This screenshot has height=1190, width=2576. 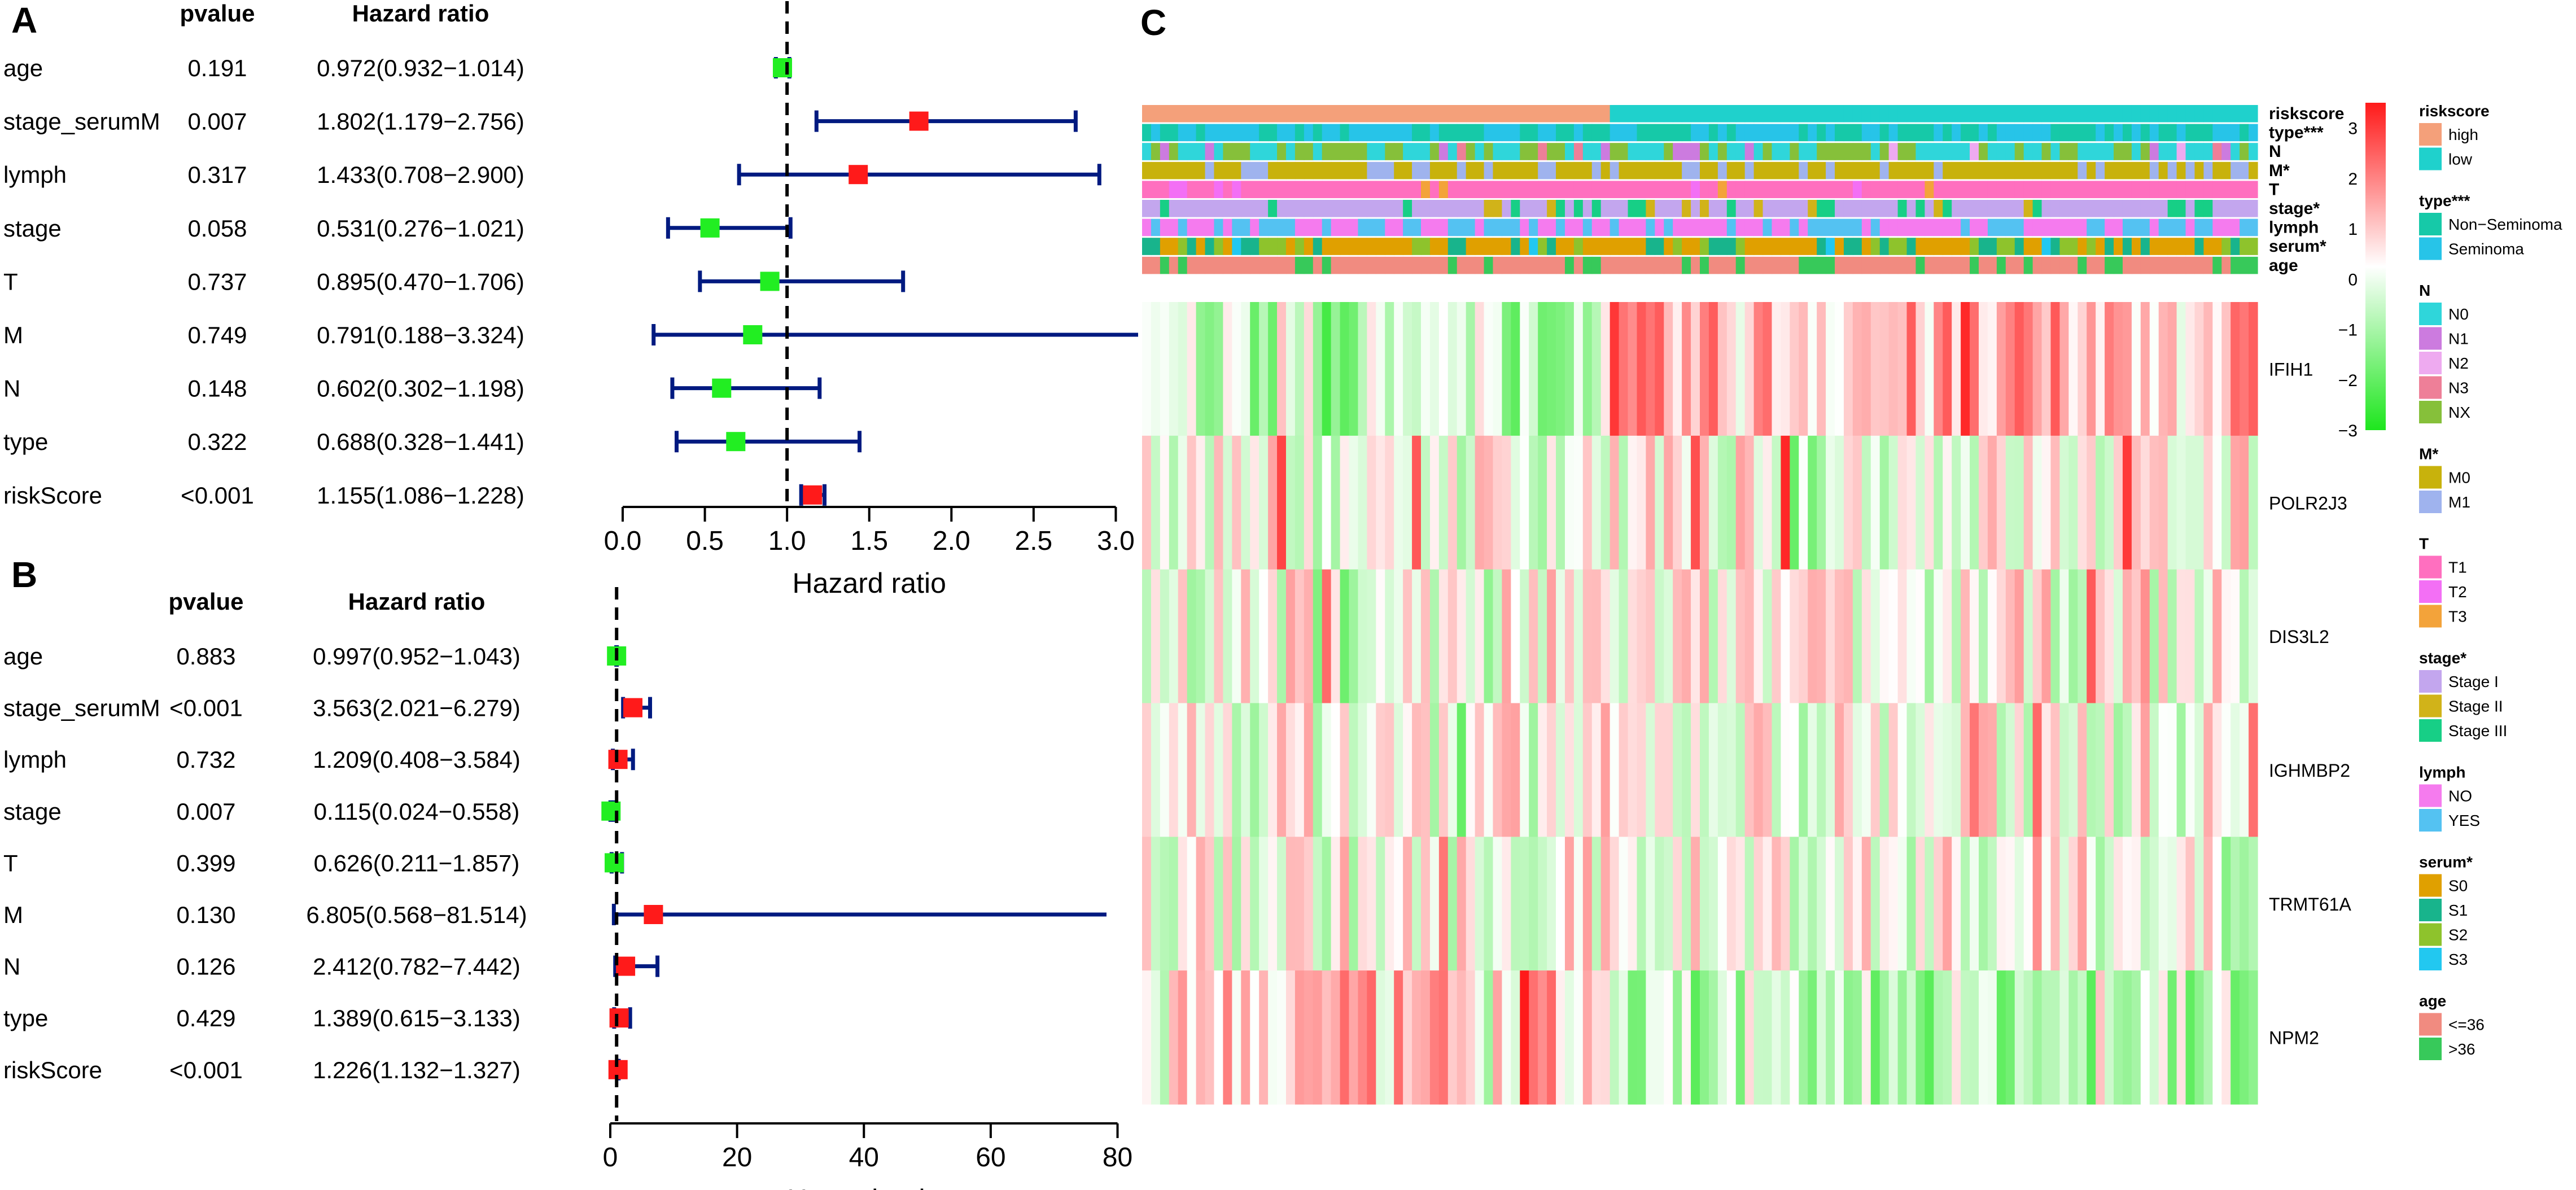 What do you see at coordinates (2430, 591) in the screenshot?
I see `legend-swatch` at bounding box center [2430, 591].